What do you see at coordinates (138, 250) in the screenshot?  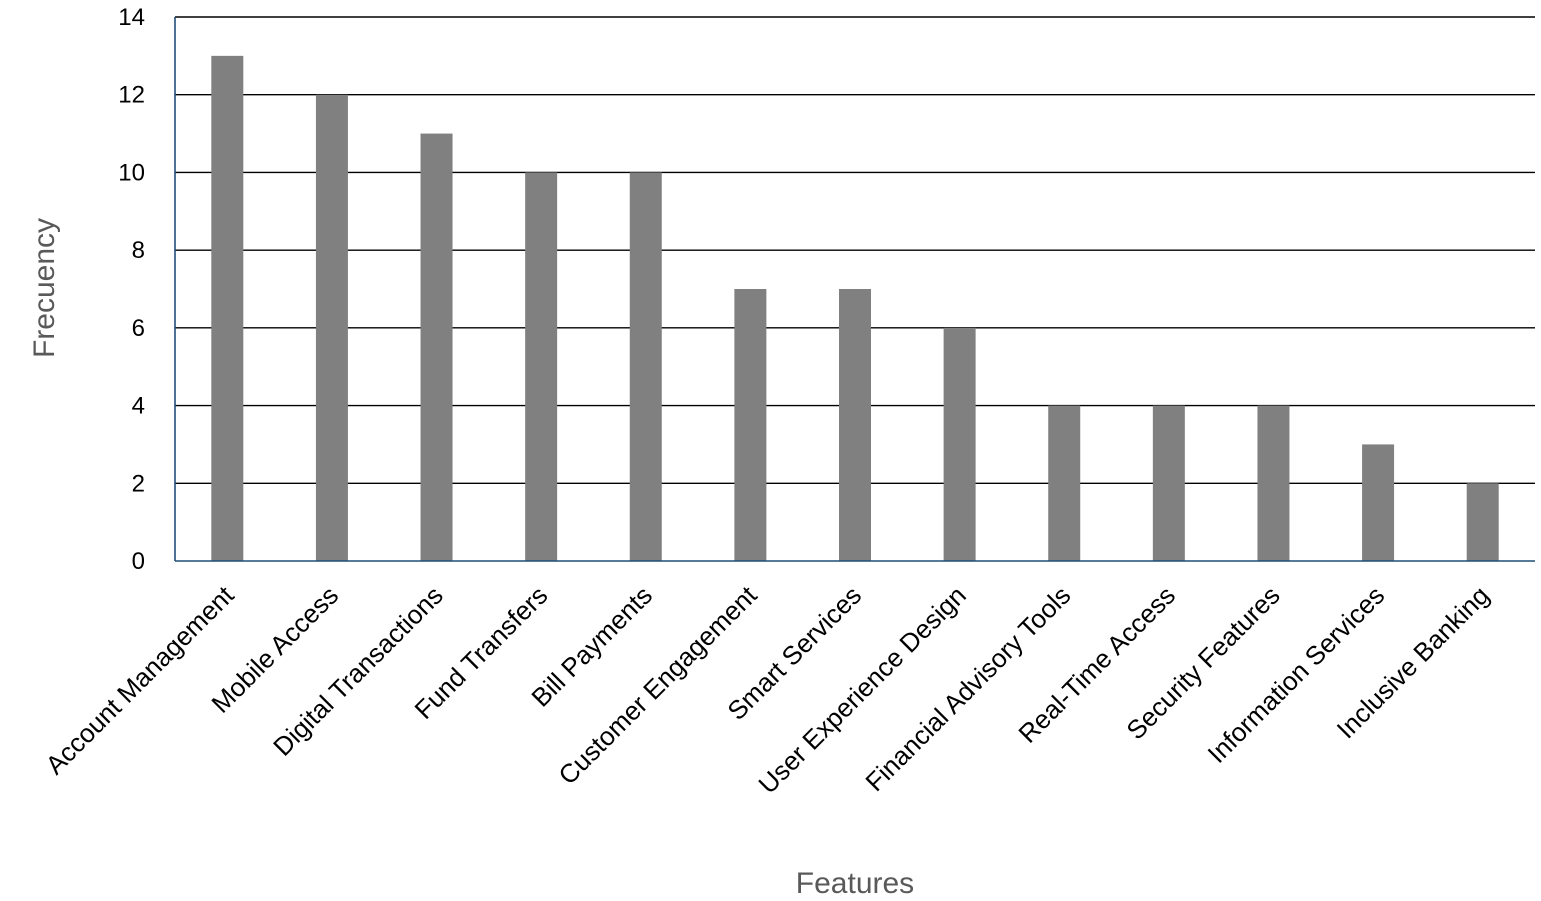 I see `y-tick-label: 8` at bounding box center [138, 250].